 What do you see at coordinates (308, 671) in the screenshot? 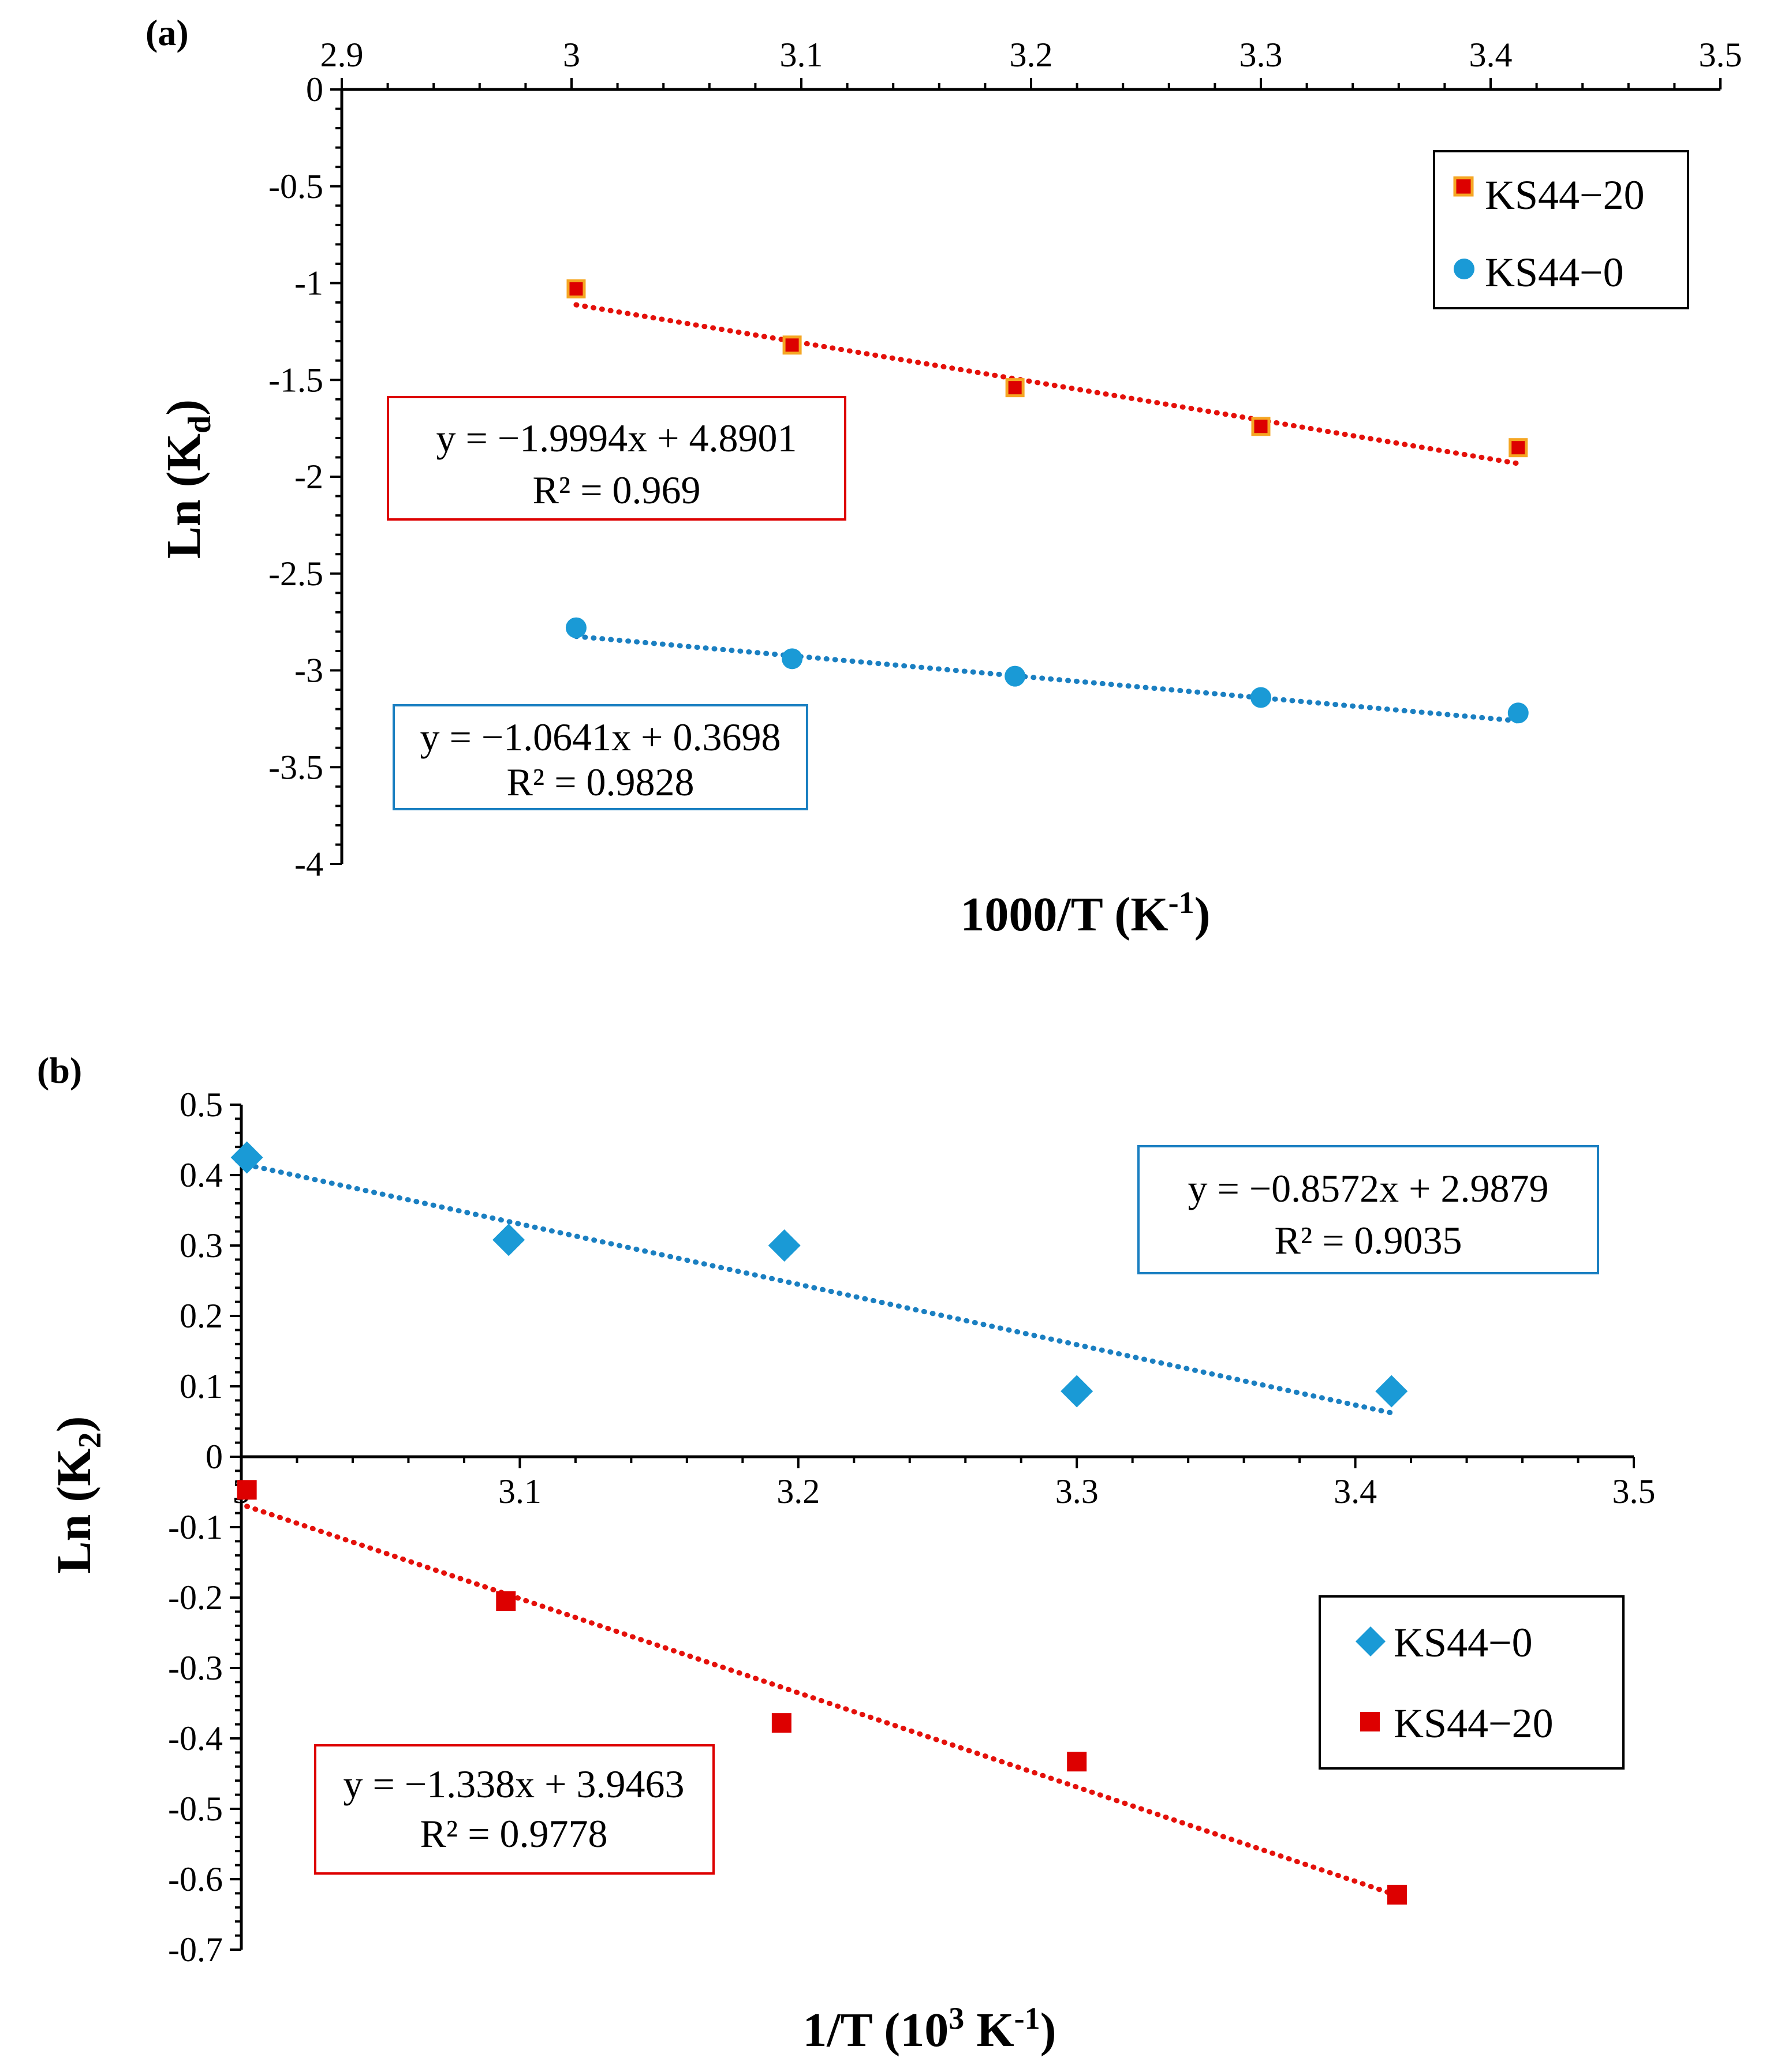
I see `panel-a-y-tick-label: -3` at bounding box center [308, 671].